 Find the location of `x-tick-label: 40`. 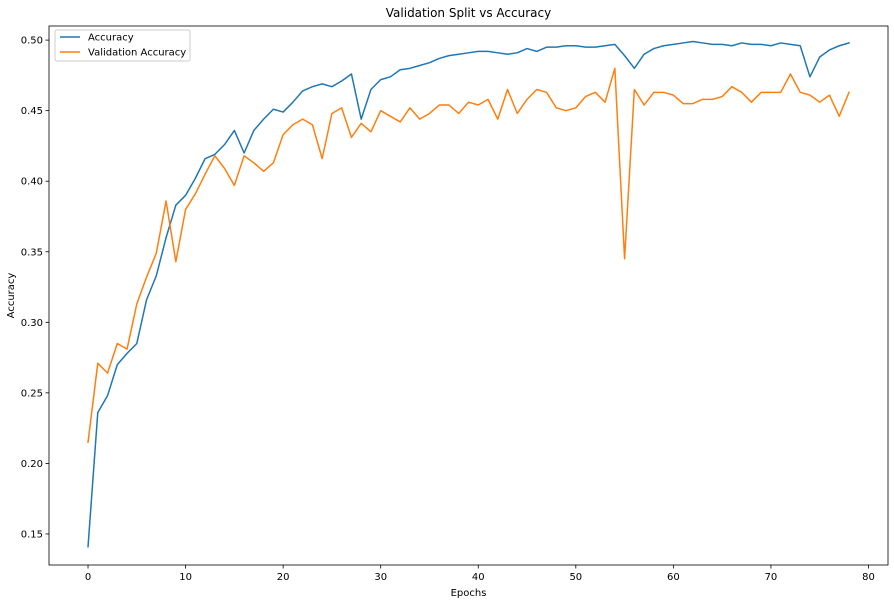

x-tick-label: 40 is located at coordinates (478, 577).